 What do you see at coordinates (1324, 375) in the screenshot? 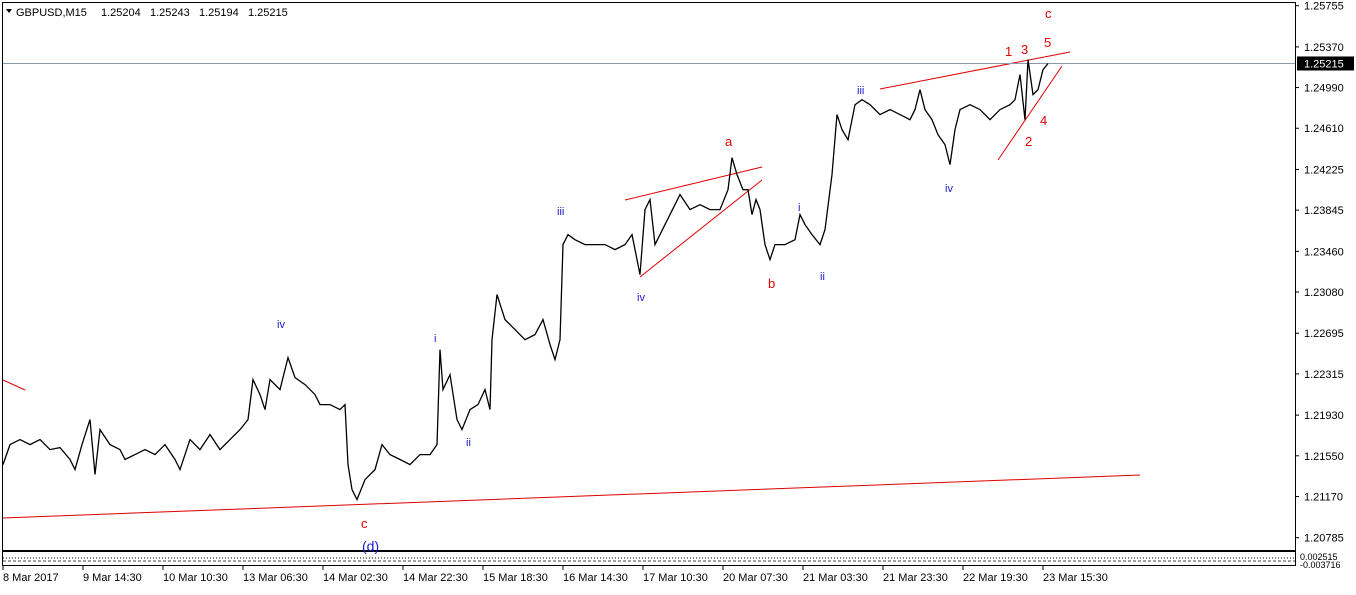
I see `y-tick-label: 1.22315` at bounding box center [1324, 375].